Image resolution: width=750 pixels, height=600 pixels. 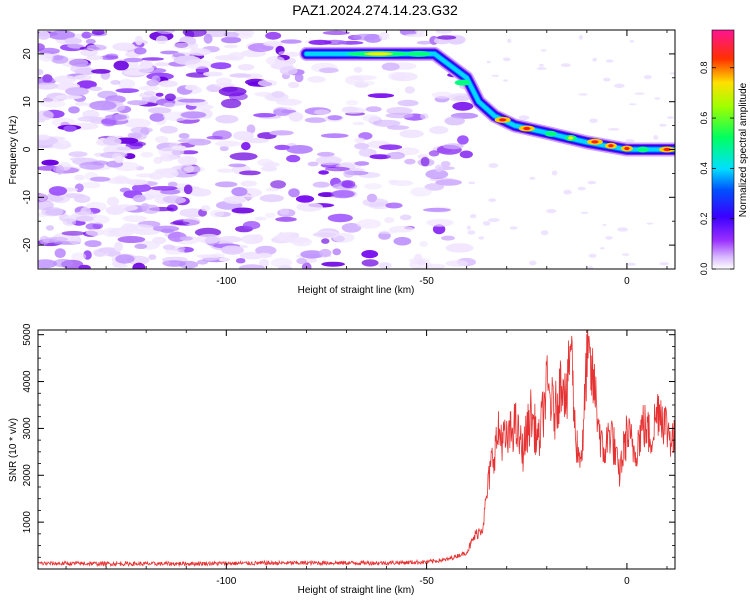 I want to click on y-tick-label: 20, so click(x=27, y=54).